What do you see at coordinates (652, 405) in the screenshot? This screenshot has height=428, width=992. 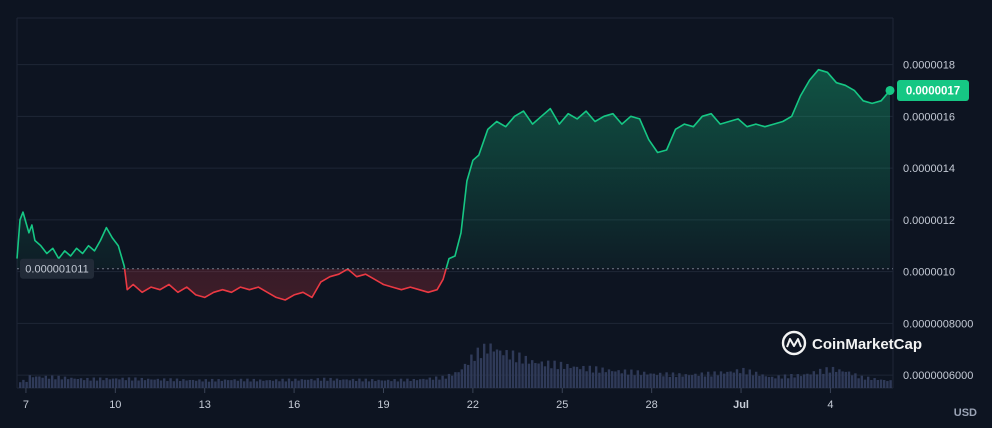 I see `x-tick-label: 28` at bounding box center [652, 405].